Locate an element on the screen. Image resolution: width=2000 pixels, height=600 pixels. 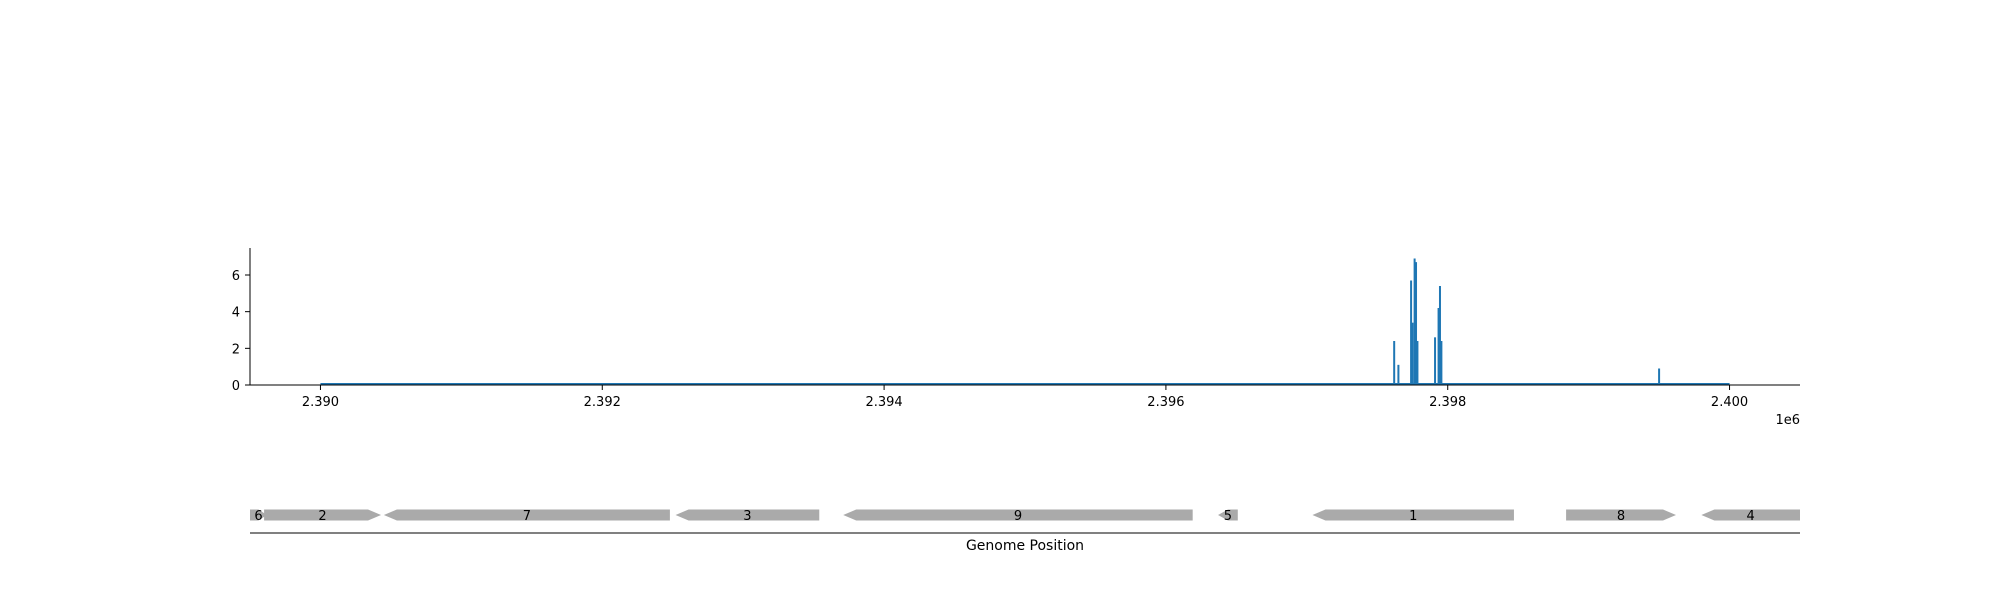
gene-label: 3 is located at coordinates (747, 516).